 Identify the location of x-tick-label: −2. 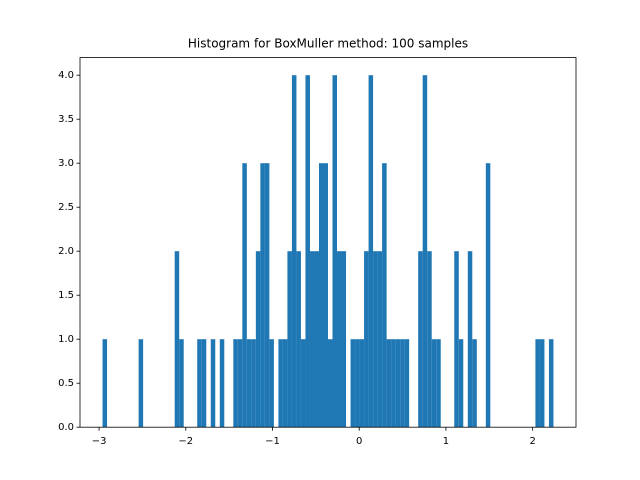
(185, 441).